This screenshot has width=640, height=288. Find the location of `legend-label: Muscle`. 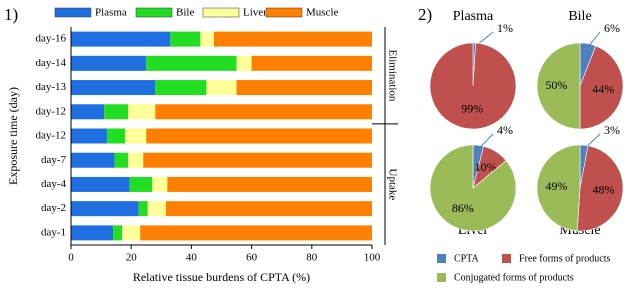

legend-label: Muscle is located at coordinates (322, 13).